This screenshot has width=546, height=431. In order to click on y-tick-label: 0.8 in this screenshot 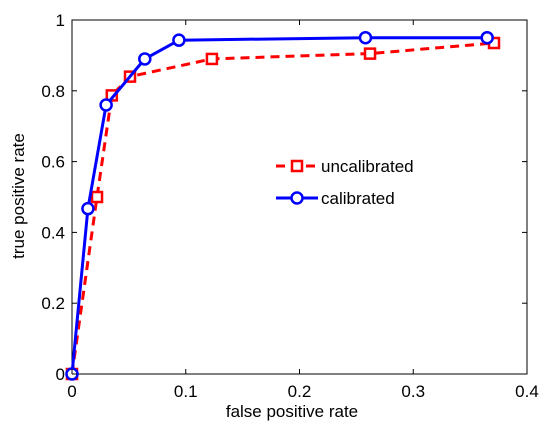, I will do `click(53, 91)`.